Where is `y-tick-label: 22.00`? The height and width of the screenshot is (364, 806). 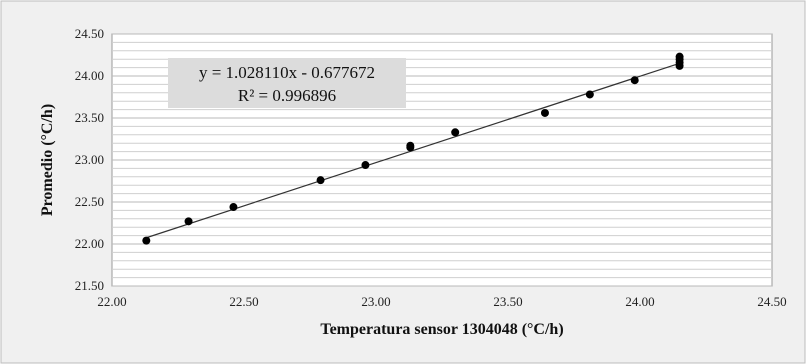 y-tick-label: 22.00 is located at coordinates (89, 243).